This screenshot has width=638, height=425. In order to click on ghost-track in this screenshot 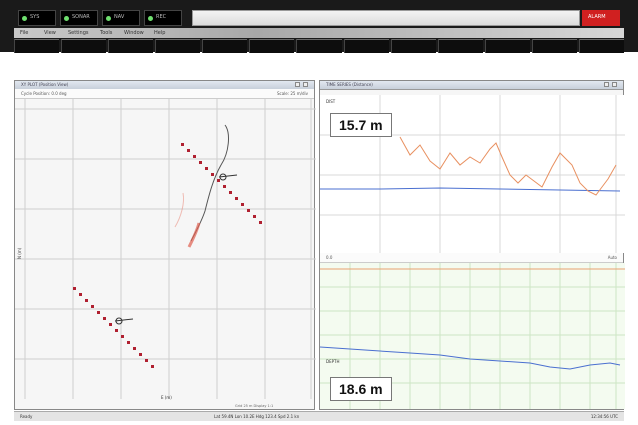, I will do `click(179, 210)`.